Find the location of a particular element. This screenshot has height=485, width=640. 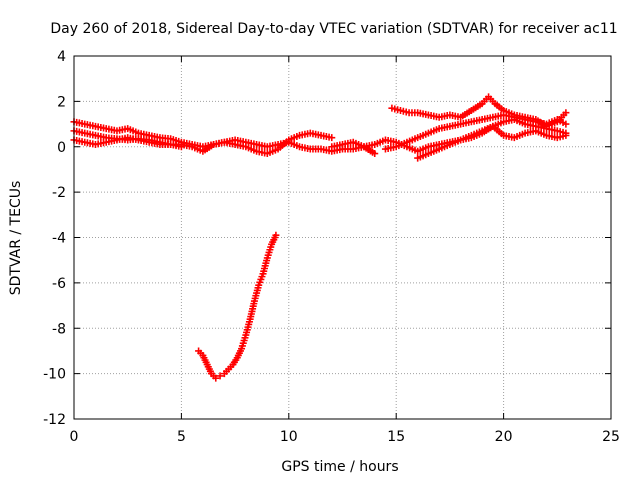

y-tick-label: -2 is located at coordinates (59, 193).